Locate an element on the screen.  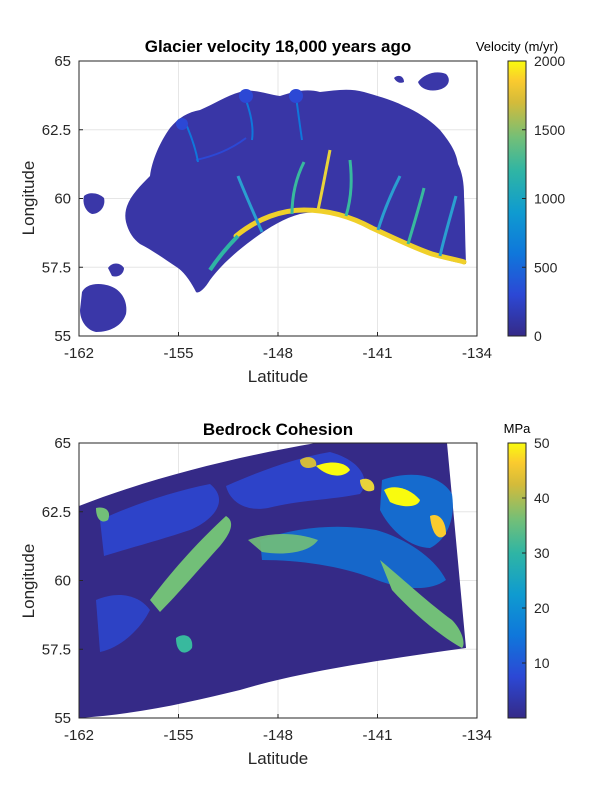
cohesion-title: Bedrock Cohesion is located at coordinates (278, 429).